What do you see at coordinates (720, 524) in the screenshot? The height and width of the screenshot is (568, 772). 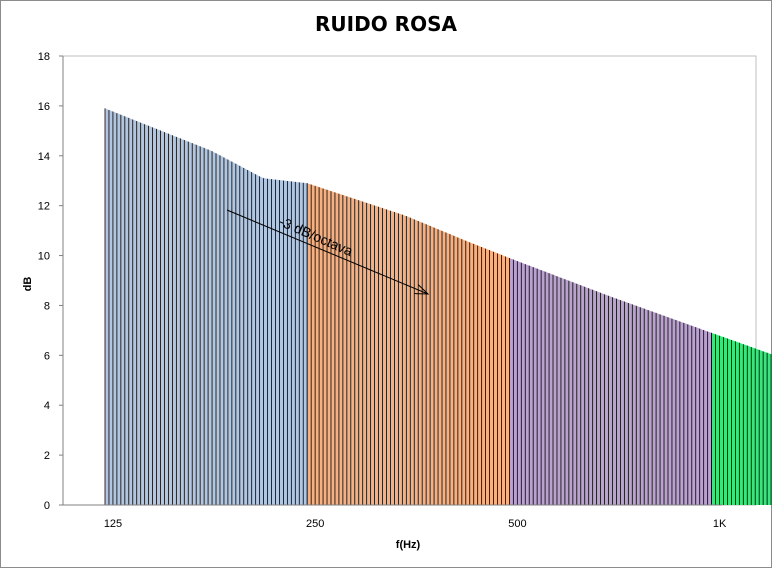 I see `x-tick-label: 1K` at bounding box center [720, 524].